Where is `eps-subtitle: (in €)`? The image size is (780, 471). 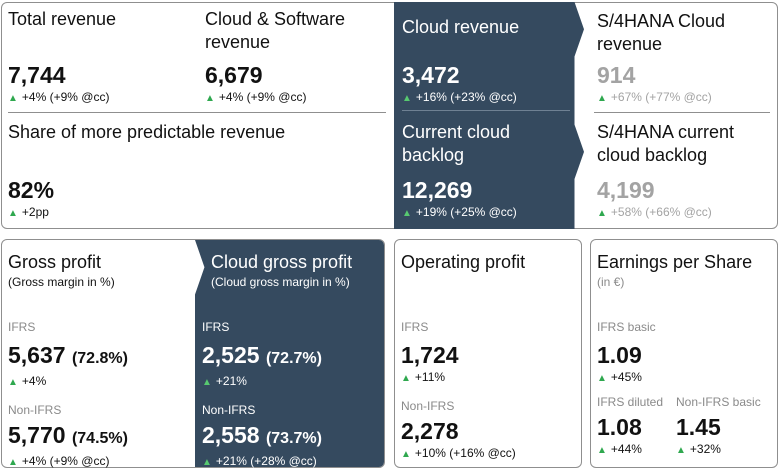 eps-subtitle: (in €) is located at coordinates (611, 282).